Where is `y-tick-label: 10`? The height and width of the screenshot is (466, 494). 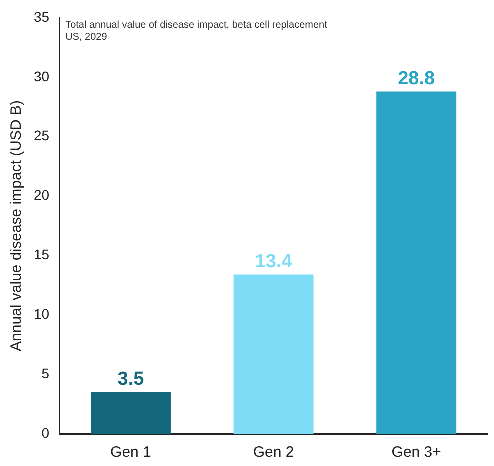 y-tick-label: 10 is located at coordinates (42, 314).